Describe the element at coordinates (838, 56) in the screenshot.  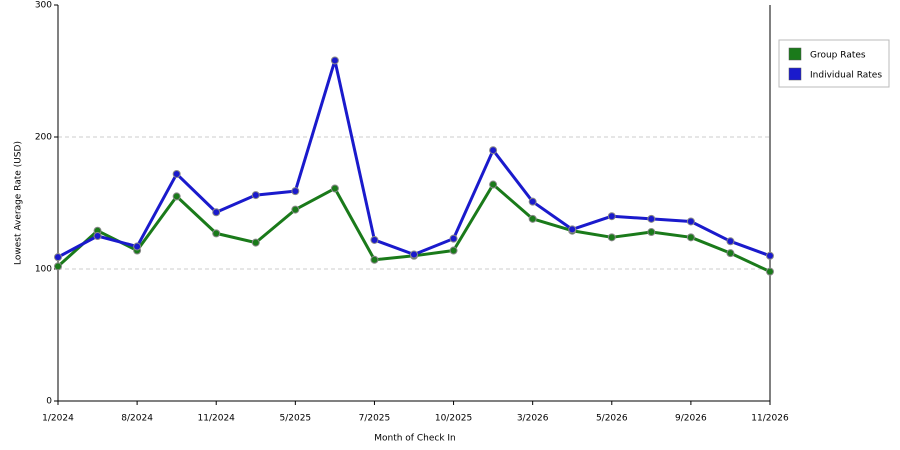
I see `legend-label: Group Rates` at that location.